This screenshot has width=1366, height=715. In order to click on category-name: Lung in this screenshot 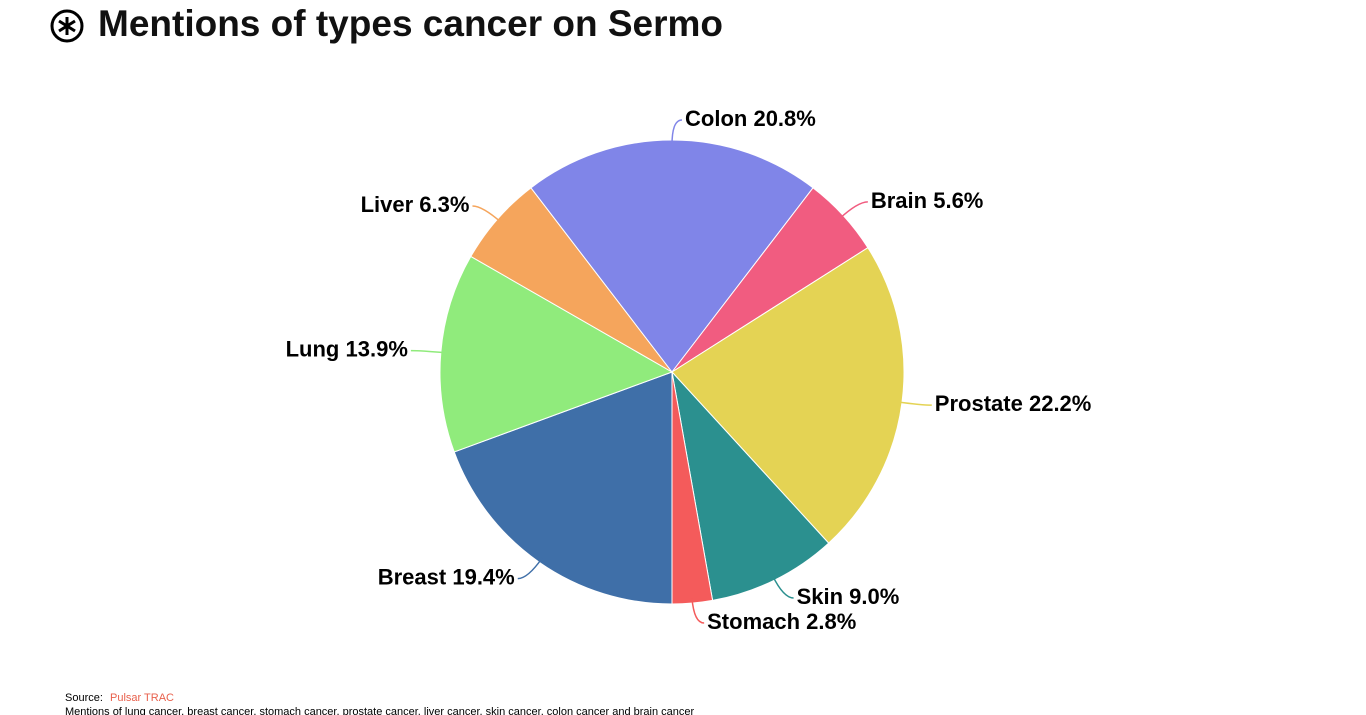, I will do `click(313, 348)`.